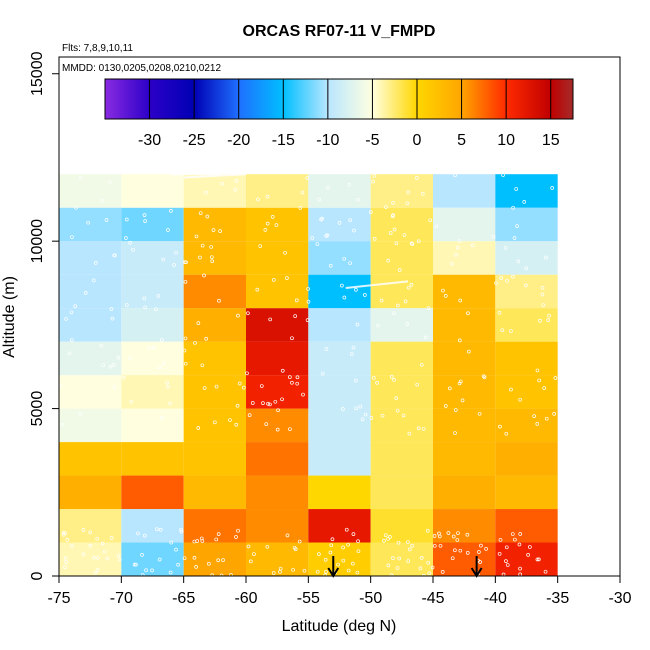  Describe the element at coordinates (308, 598) in the screenshot. I see `x-tick-label: -55` at that location.